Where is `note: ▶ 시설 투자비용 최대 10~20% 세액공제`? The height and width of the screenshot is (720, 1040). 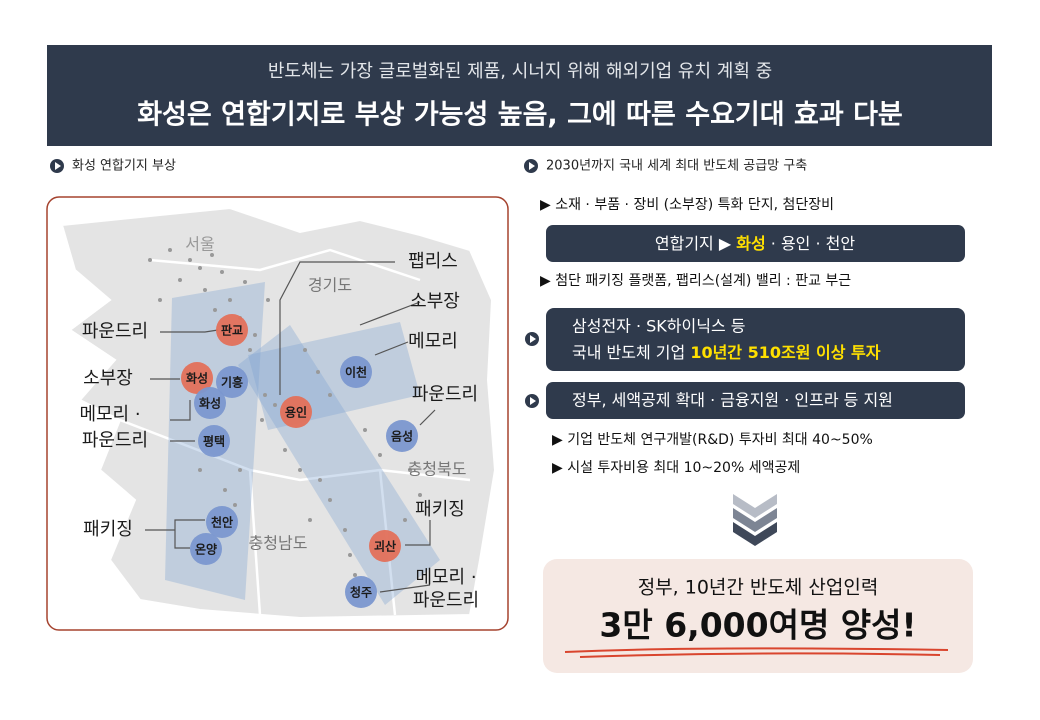
note: ▶ 시설 투자비용 최대 10~20% 세액공제 is located at coordinates (676, 468).